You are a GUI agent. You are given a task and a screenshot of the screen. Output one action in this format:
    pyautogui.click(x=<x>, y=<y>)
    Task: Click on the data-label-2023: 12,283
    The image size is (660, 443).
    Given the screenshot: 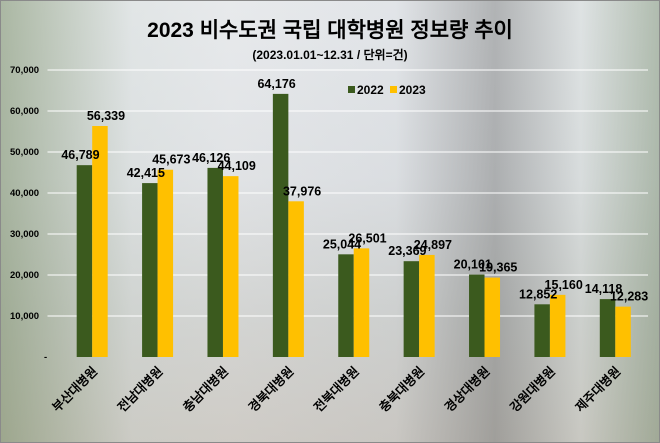 What is the action you would take?
    pyautogui.click(x=629, y=297)
    